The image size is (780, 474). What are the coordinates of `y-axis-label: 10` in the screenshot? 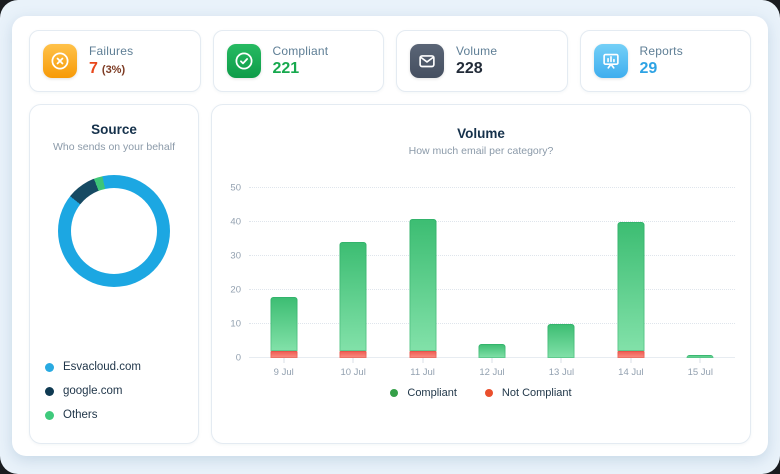 It's located at (235, 324).